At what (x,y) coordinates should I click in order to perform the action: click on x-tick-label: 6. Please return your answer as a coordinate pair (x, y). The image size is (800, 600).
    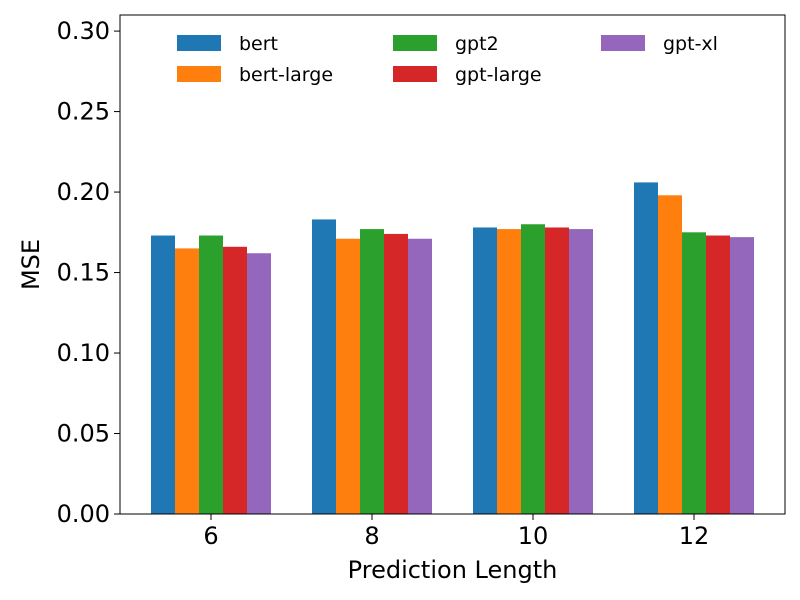
    Looking at the image, I should click on (210, 536).